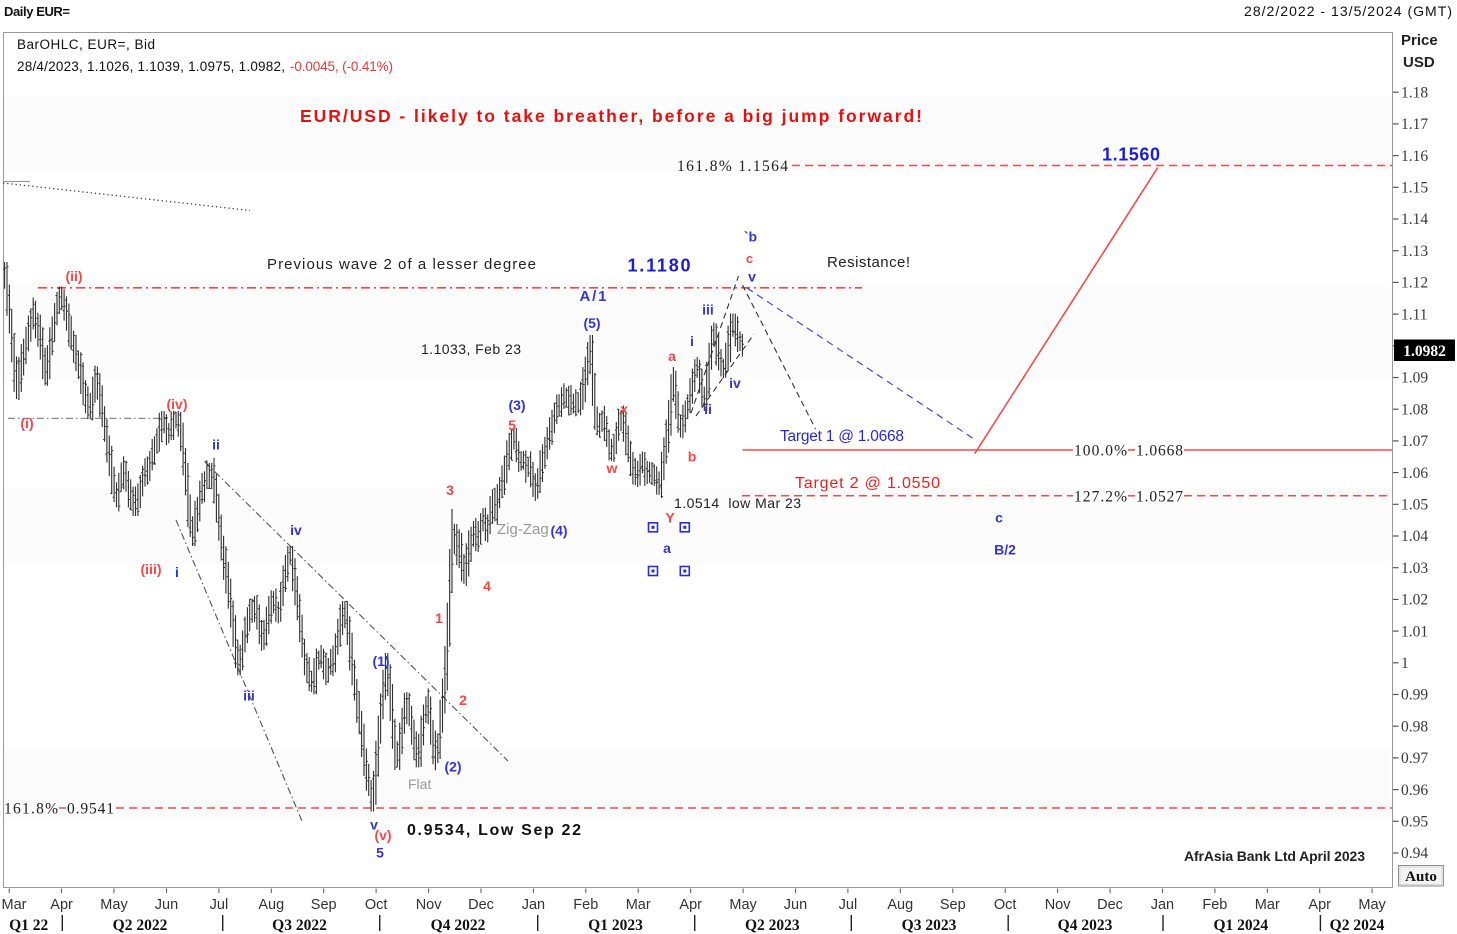 This screenshot has width=1457, height=934. I want to click on svg-text: 1.0982, so click(1424, 351).